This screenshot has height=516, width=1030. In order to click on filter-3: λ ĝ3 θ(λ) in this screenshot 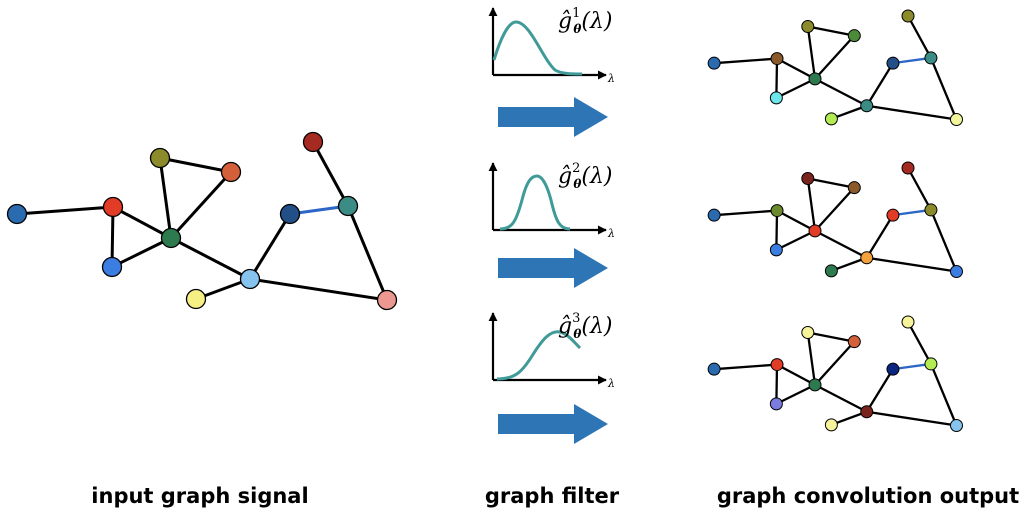, I will do `click(551, 350)`.